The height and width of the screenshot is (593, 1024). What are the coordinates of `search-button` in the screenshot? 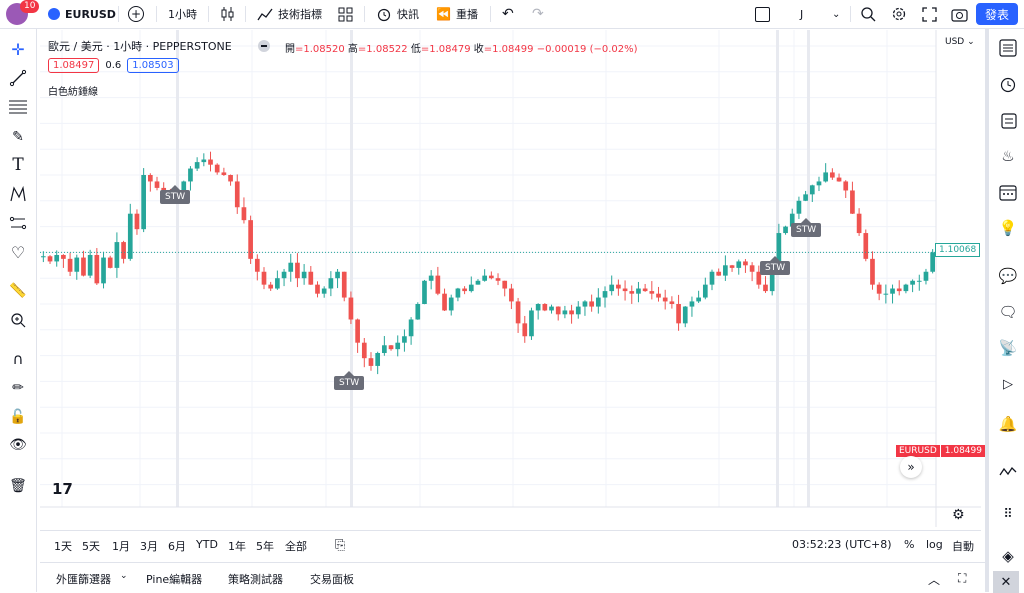 It's located at (868, 14).